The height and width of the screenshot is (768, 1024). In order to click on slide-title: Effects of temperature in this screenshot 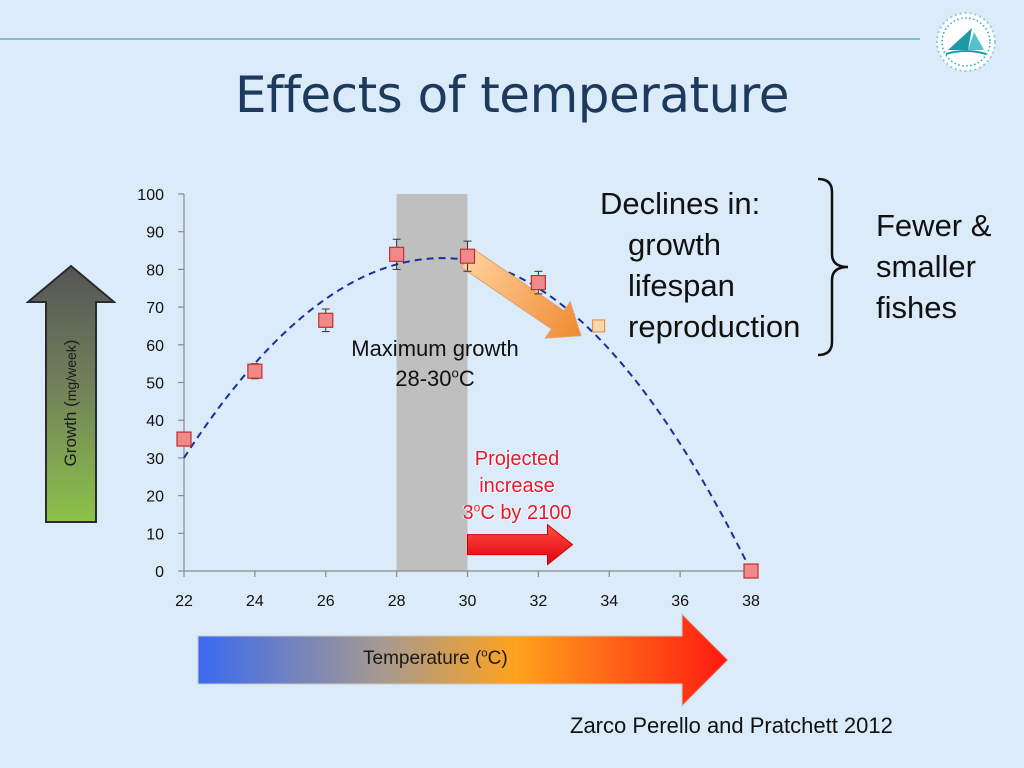, I will do `click(512, 95)`.